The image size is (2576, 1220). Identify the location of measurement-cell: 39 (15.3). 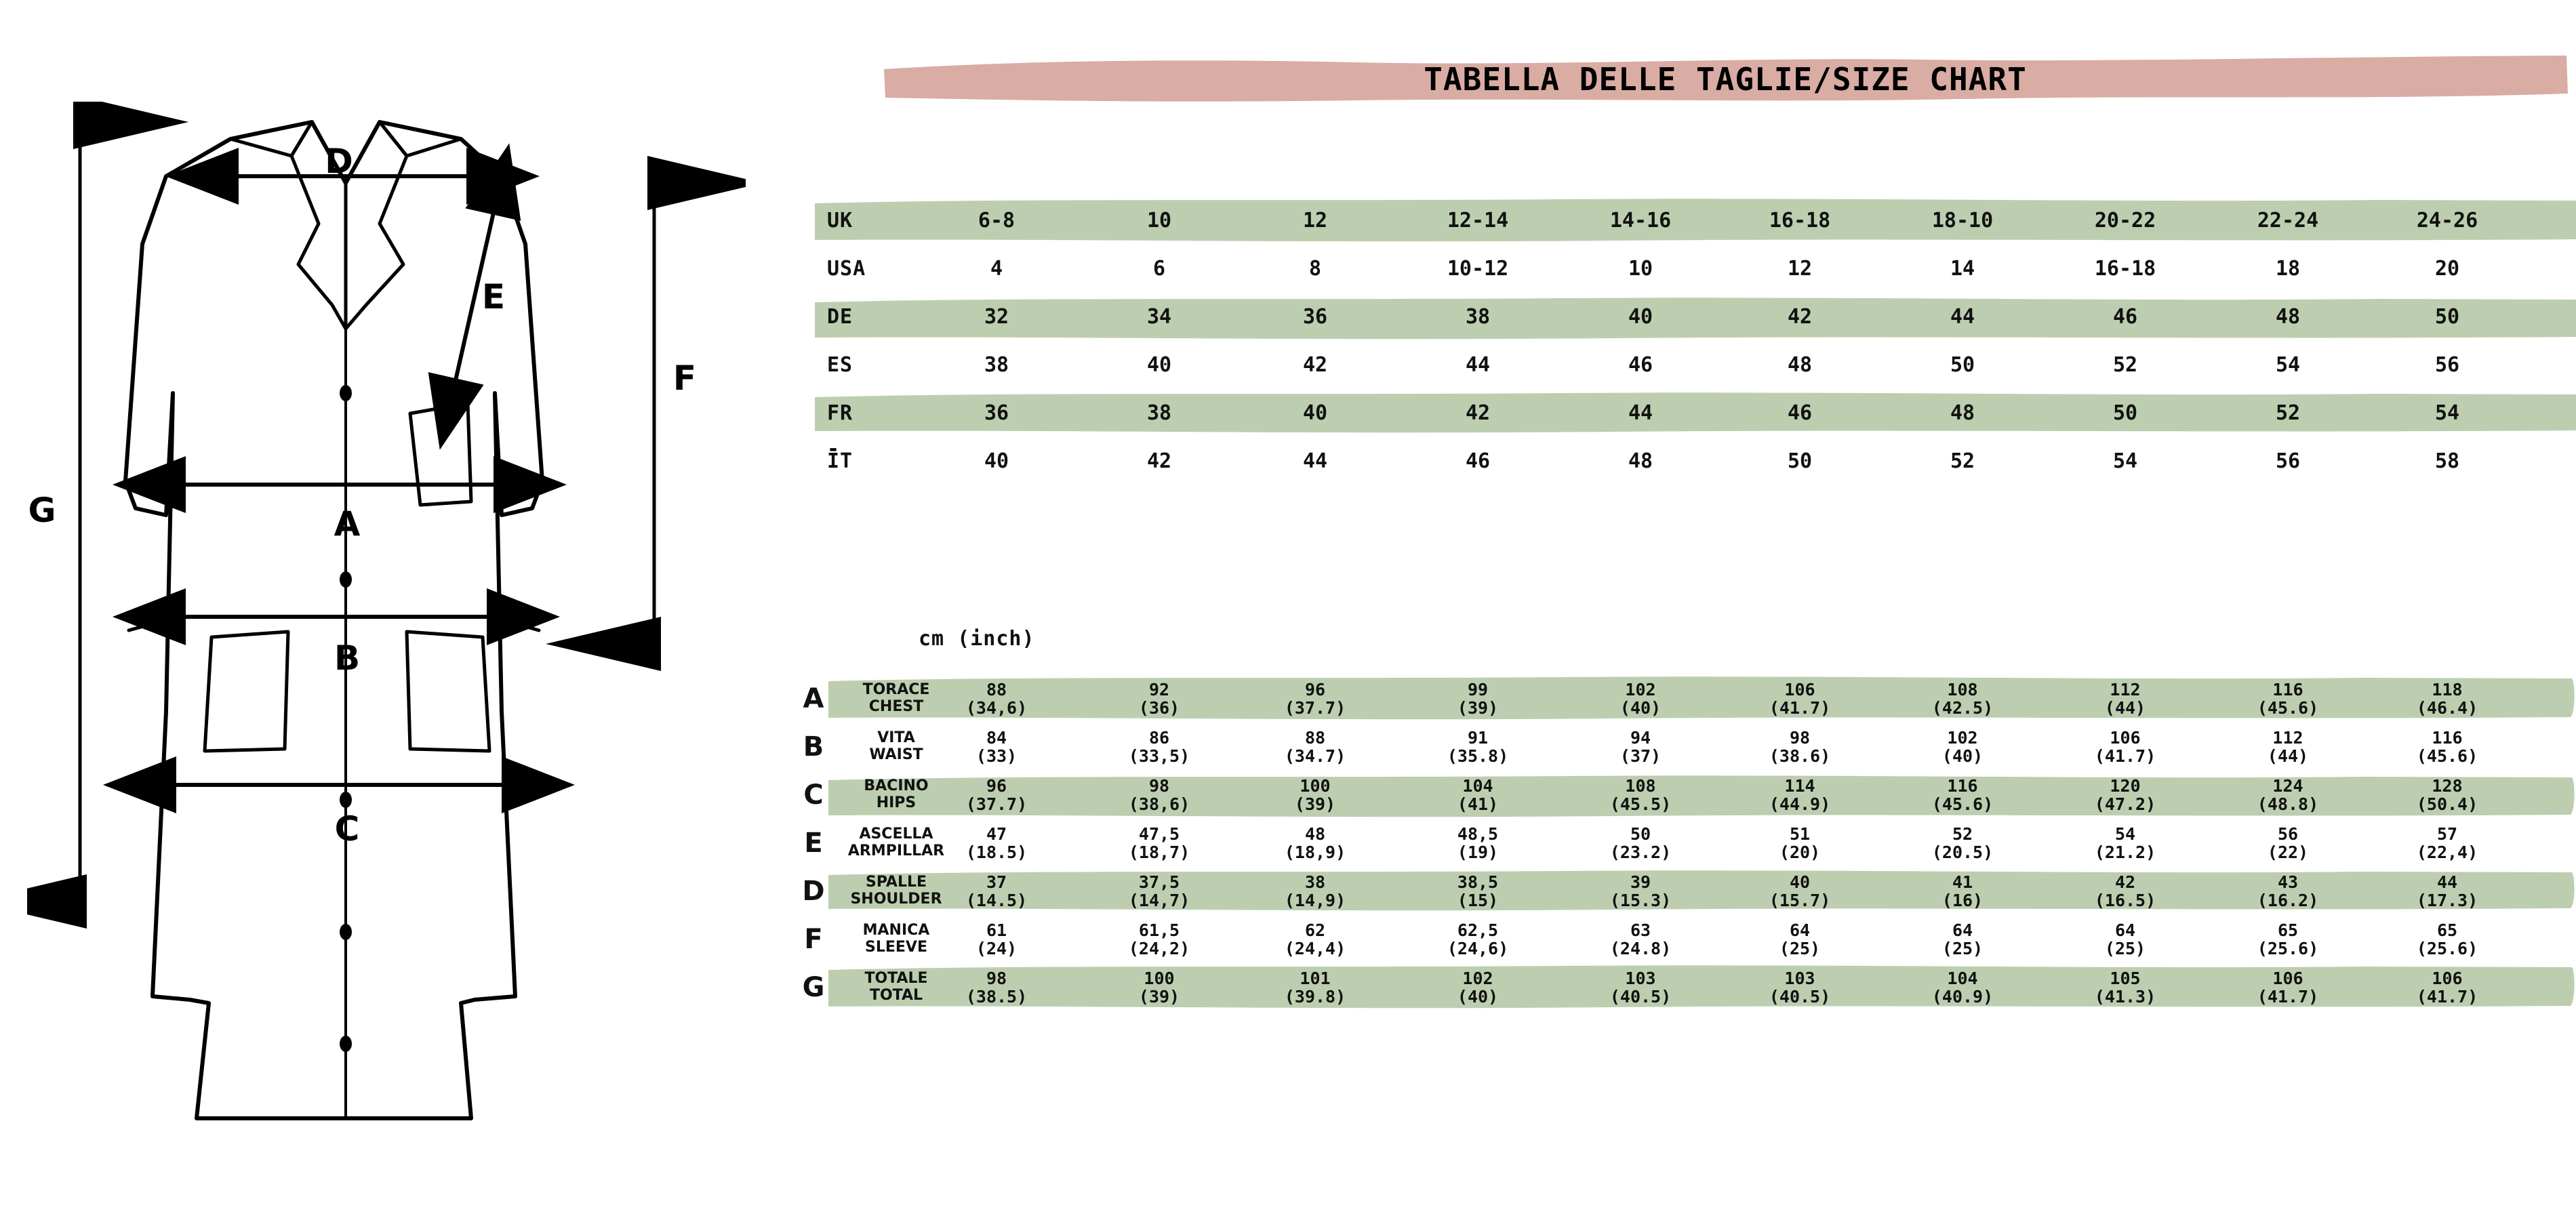
(1640, 891).